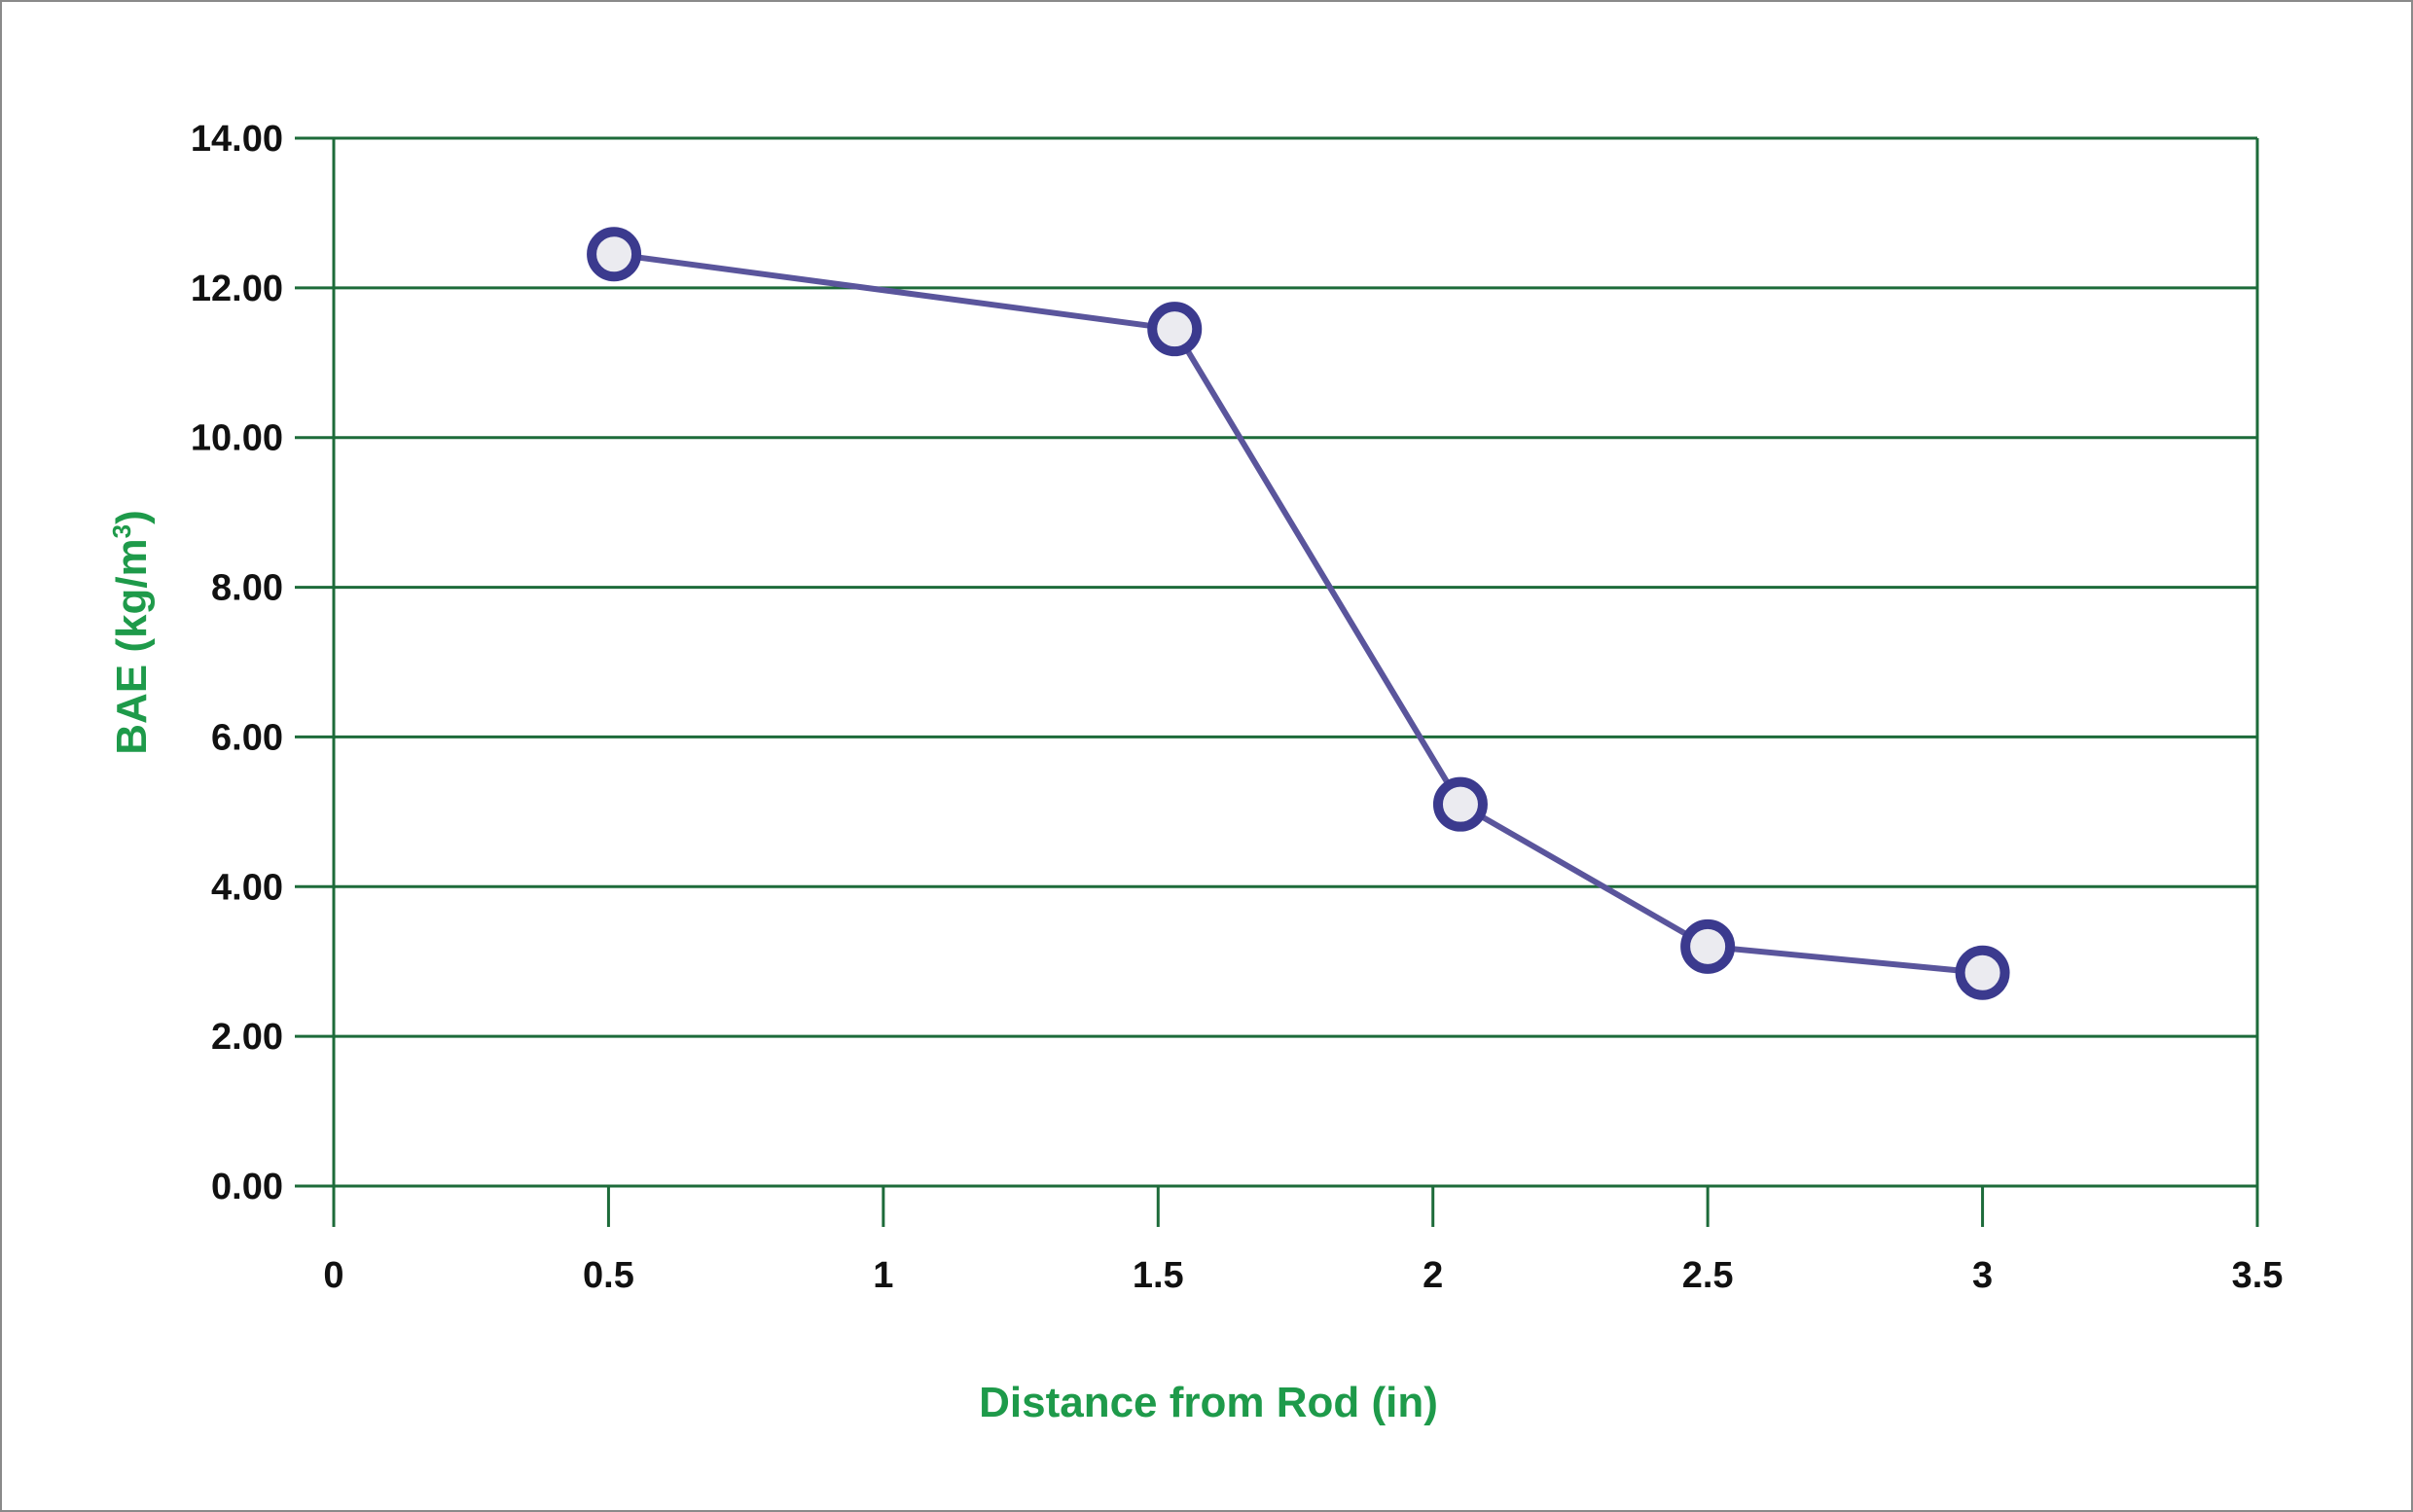 The height and width of the screenshot is (1512, 2413). I want to click on y-tick-label: 8.00, so click(247, 588).